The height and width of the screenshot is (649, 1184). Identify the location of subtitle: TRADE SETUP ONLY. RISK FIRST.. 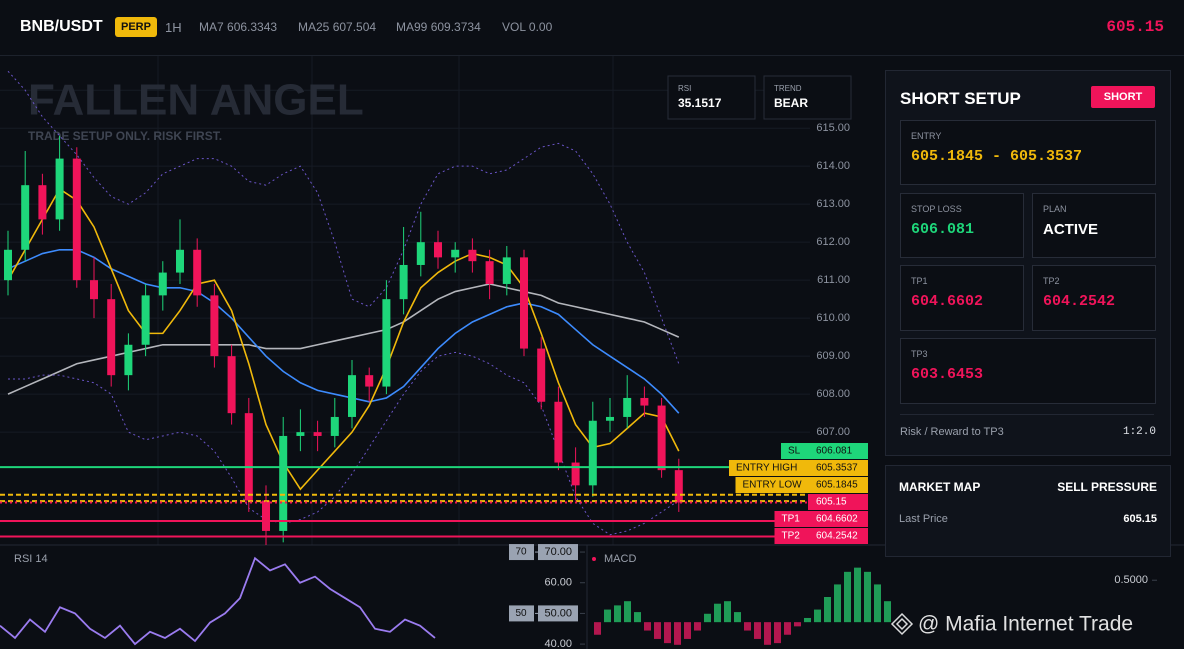
(125, 136).